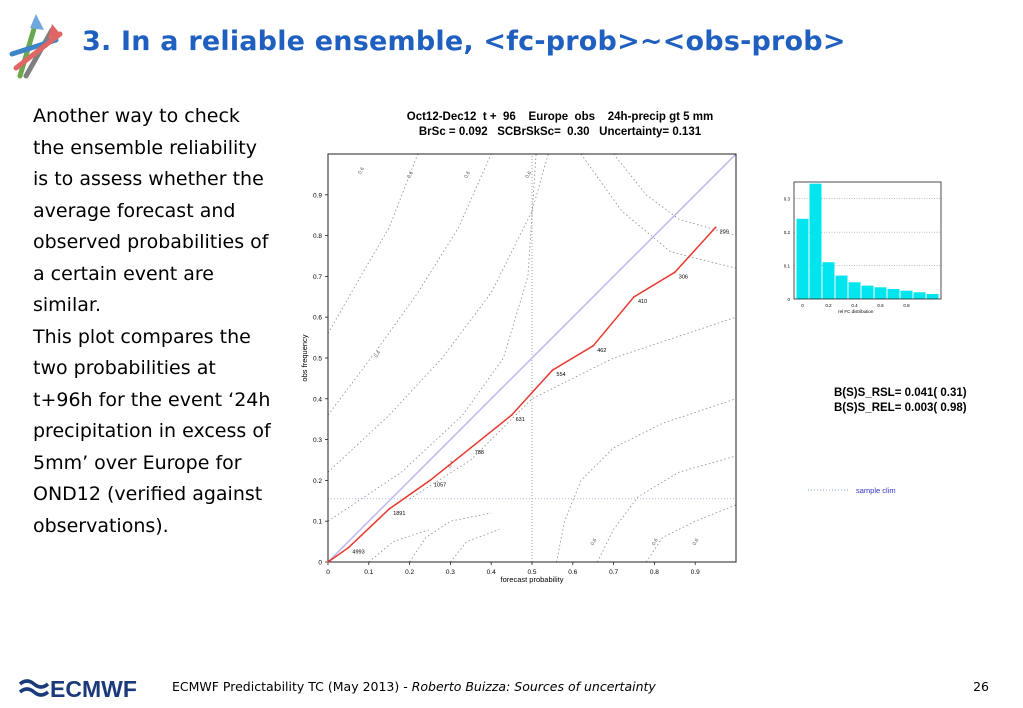 Image resolution: width=1023 pixels, height=708 pixels. I want to click on sample-count-label: 209, so click(724, 232).